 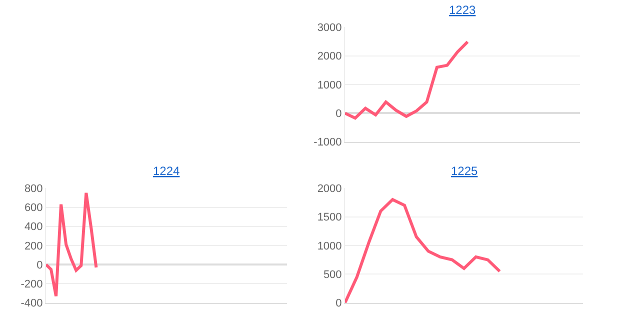 I want to click on chart-title: 1225, so click(x=464, y=171).